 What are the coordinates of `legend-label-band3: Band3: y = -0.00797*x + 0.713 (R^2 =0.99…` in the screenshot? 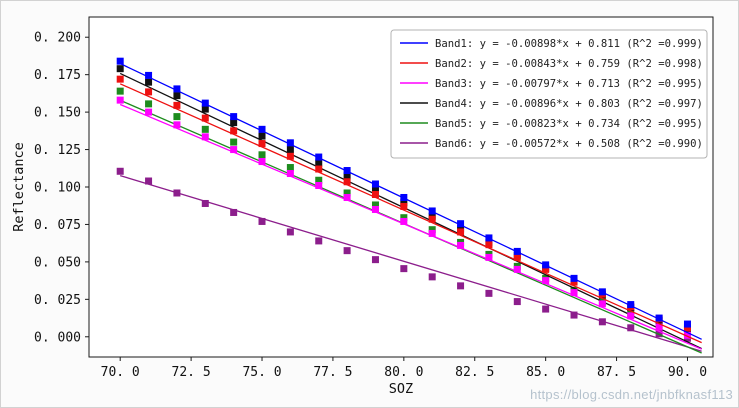 It's located at (569, 84).